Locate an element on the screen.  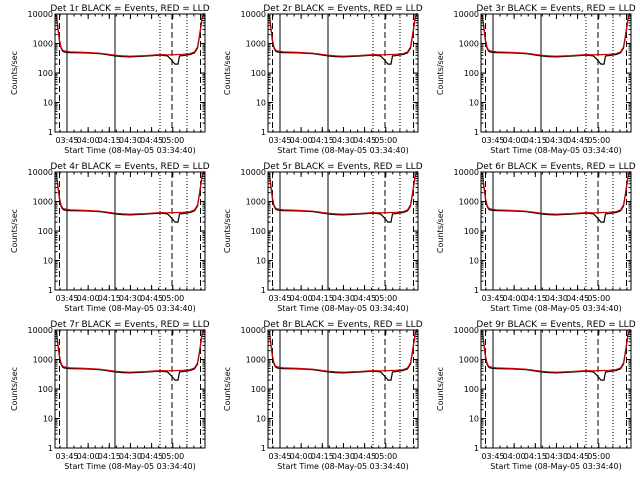
chart-title: Det 7r BLACK = Events, RED = LLD is located at coordinates (129, 325).